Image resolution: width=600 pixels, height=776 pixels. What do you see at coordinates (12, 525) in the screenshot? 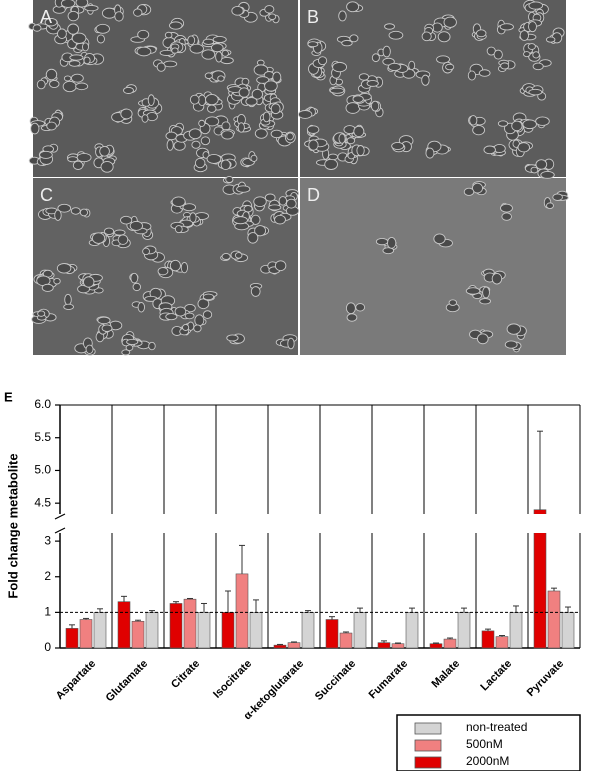
I see `y-axis-label: Fold change metabolite` at bounding box center [12, 525].